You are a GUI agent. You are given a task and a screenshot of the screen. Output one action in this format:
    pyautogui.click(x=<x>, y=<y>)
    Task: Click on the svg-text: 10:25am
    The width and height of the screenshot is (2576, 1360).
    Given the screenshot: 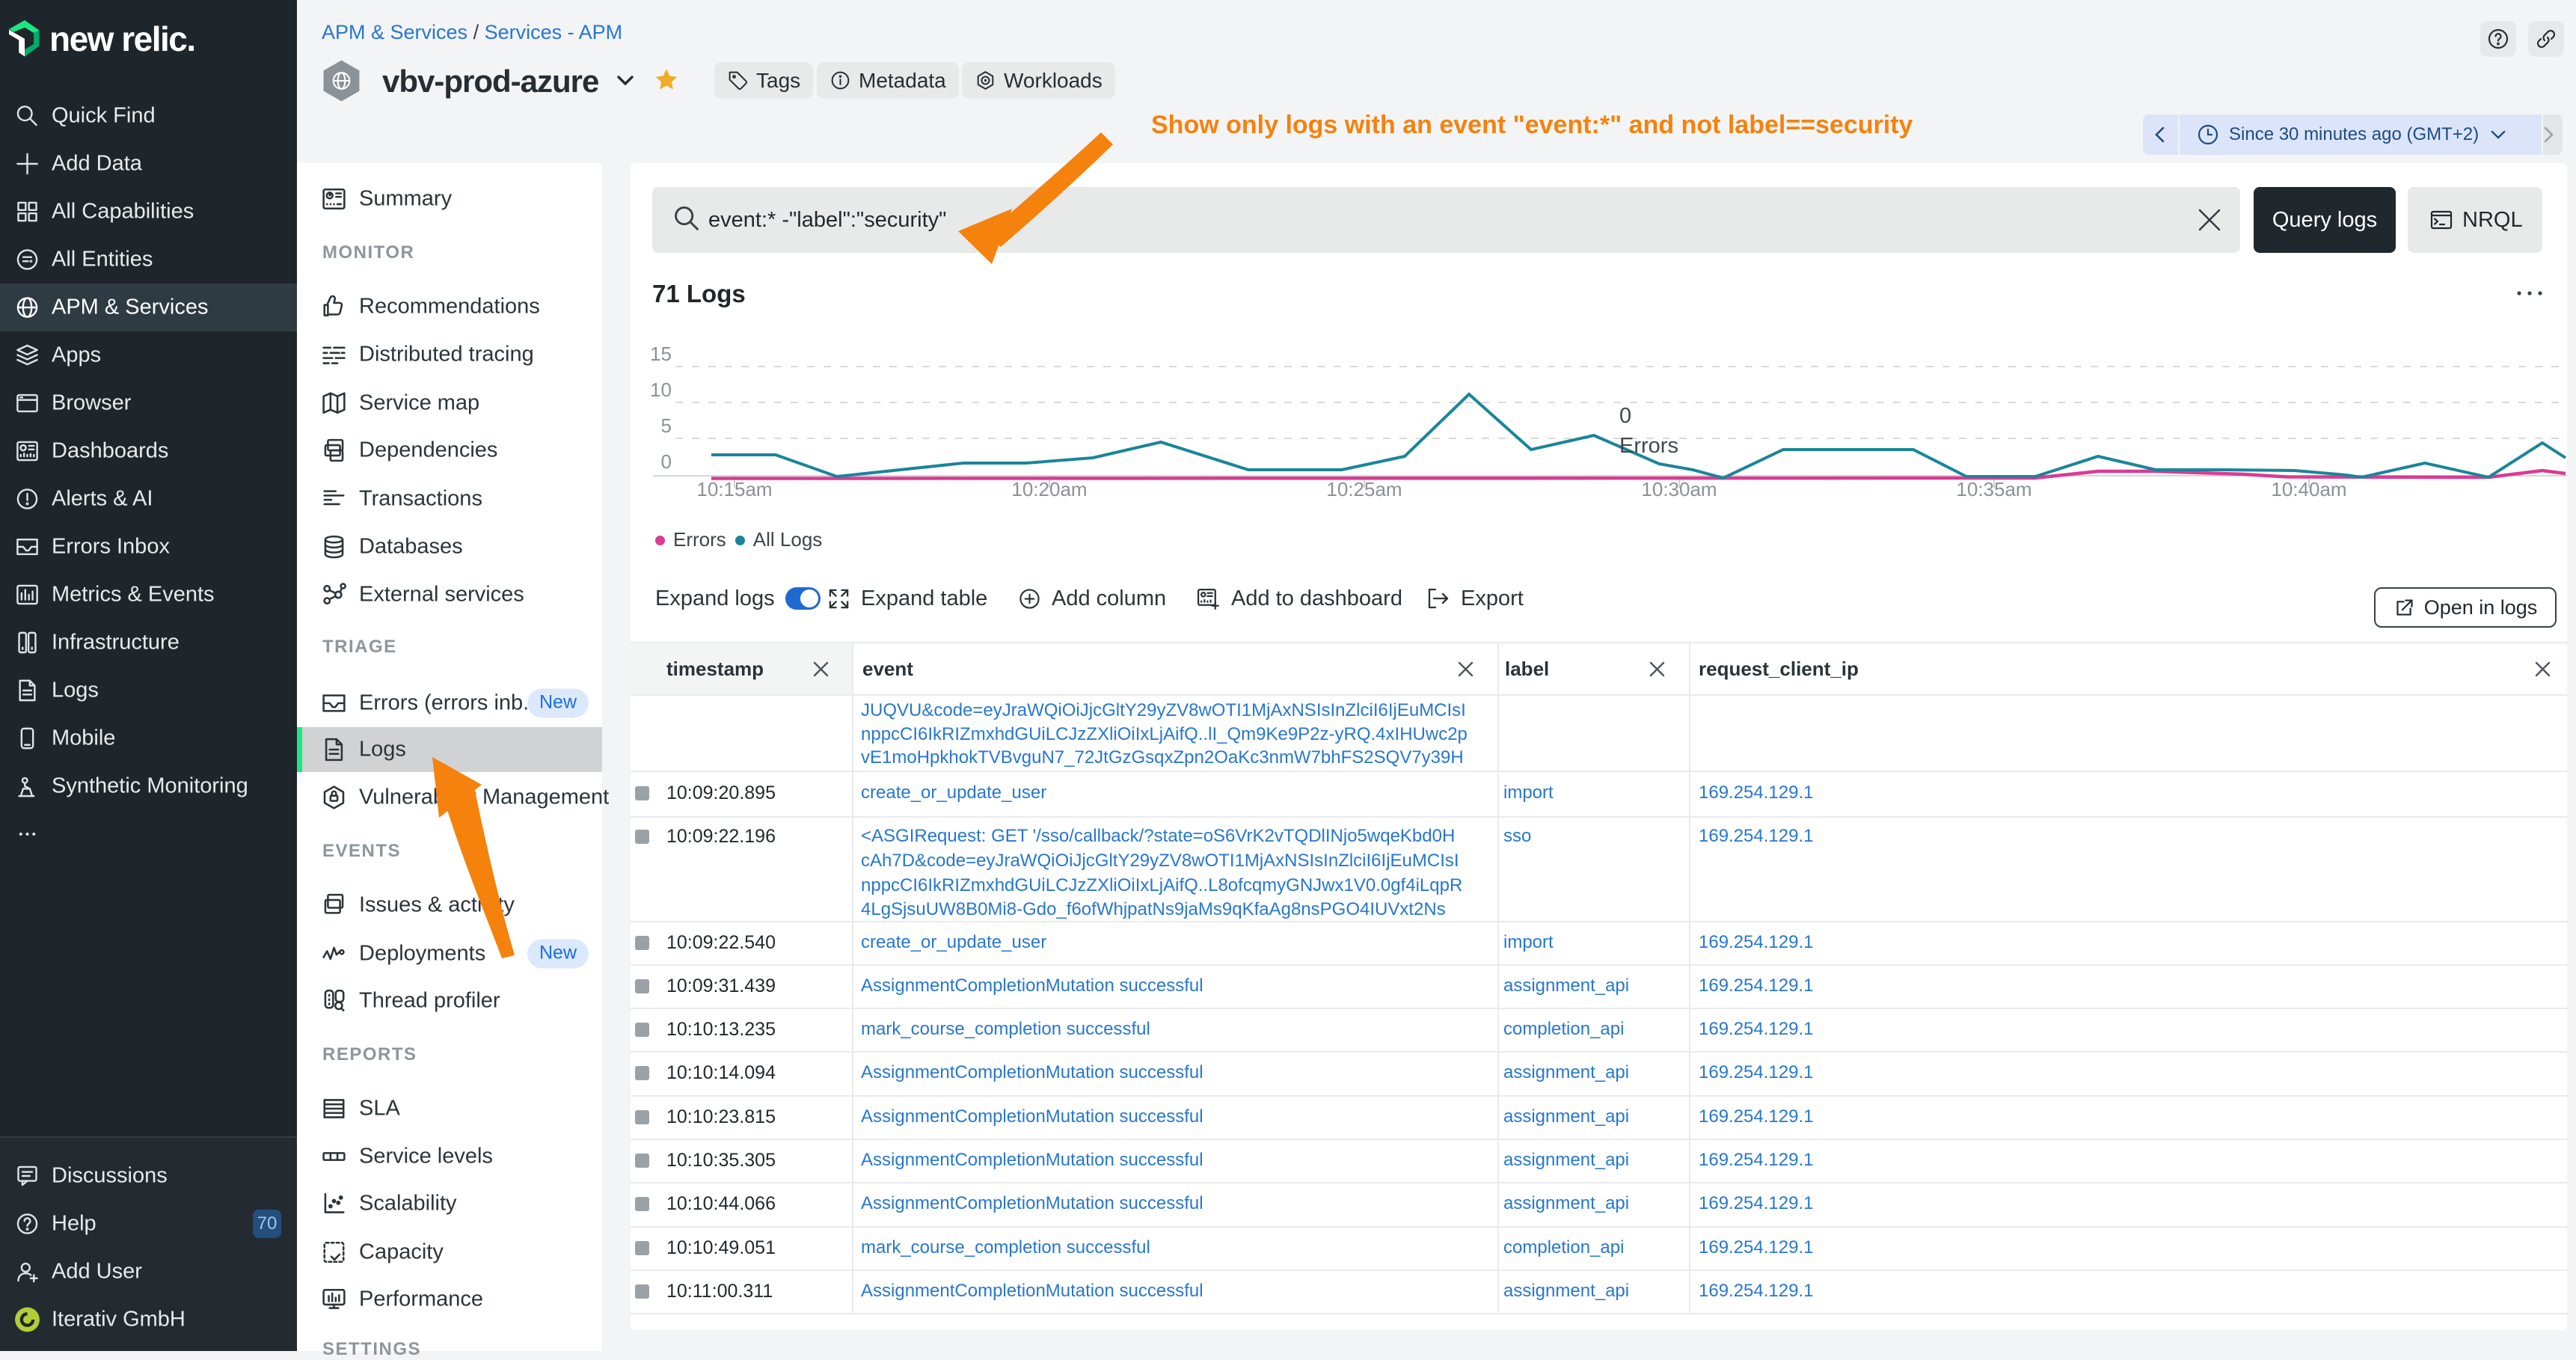 What is the action you would take?
    pyautogui.click(x=1364, y=489)
    